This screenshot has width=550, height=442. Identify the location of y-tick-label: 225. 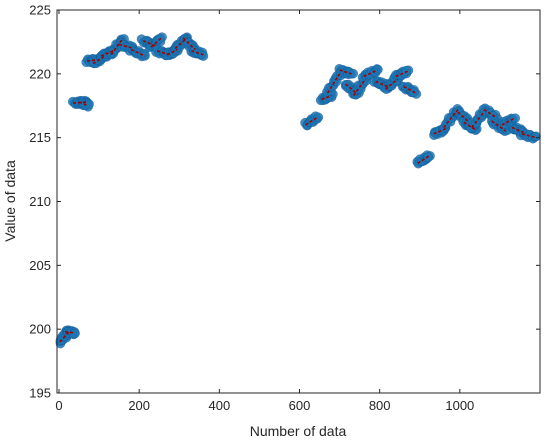
(40, 10).